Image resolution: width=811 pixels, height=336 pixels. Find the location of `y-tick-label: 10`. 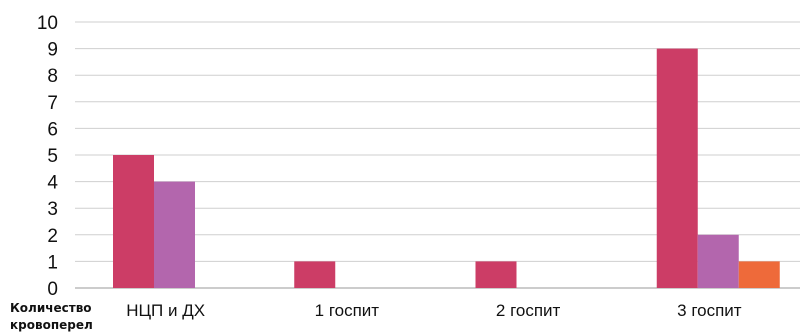

y-tick-label: 10 is located at coordinates (47, 23).